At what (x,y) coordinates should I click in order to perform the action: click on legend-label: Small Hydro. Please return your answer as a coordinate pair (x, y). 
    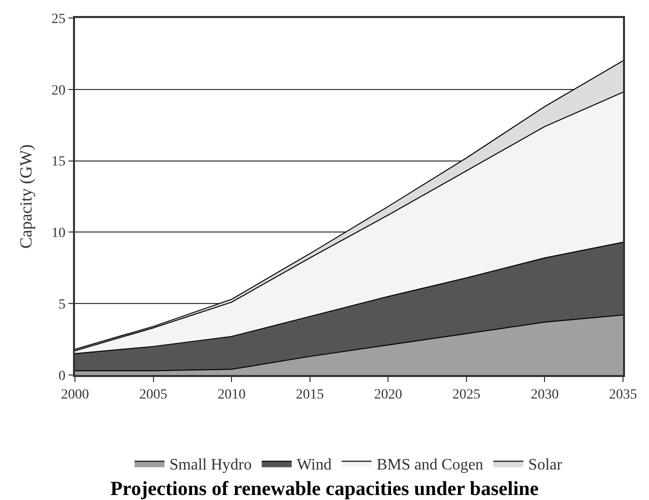
    Looking at the image, I should click on (211, 465).